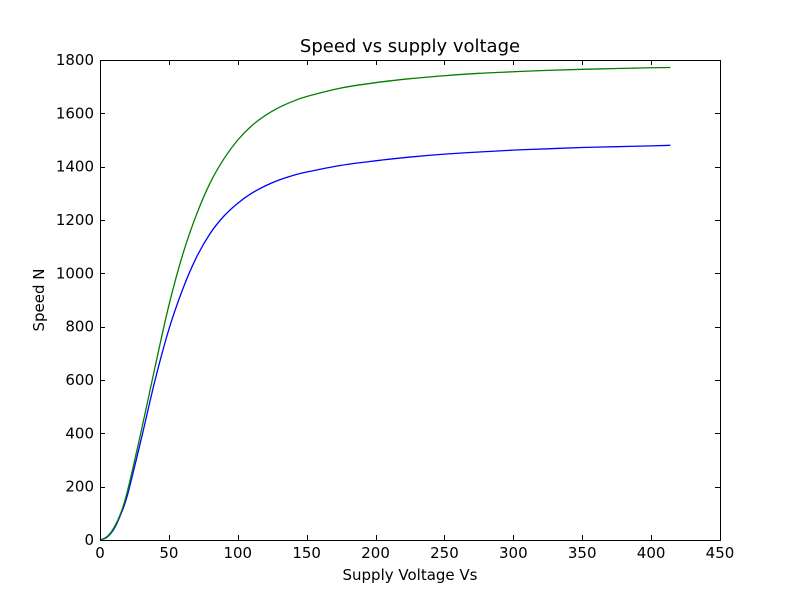 The width and height of the screenshot is (800, 600). What do you see at coordinates (375, 553) in the screenshot?
I see `x-tick-label-4: 200` at bounding box center [375, 553].